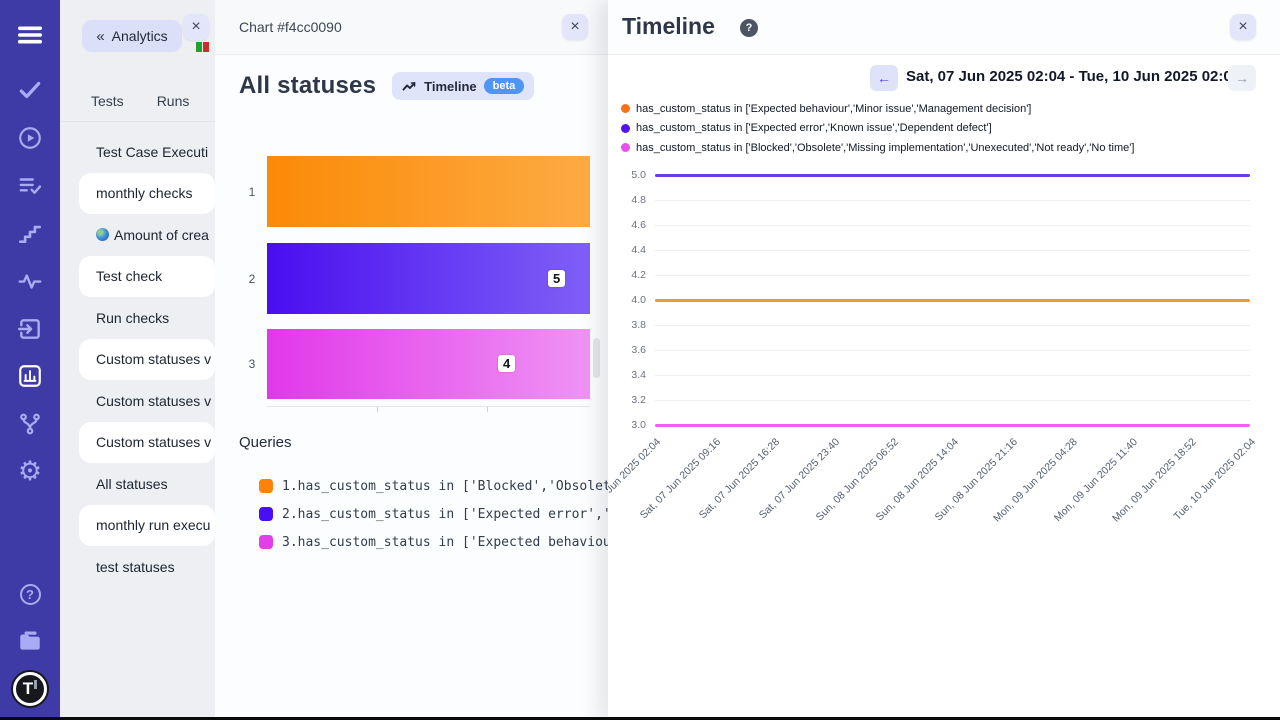 This screenshot has width=1280, height=720. Describe the element at coordinates (107, 101) in the screenshot. I see `tab-tests: Tests` at that location.